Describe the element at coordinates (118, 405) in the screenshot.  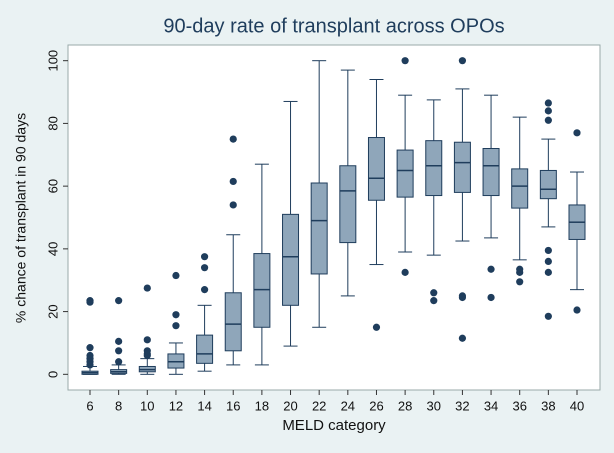
I see `x-tick-label: 8` at that location.